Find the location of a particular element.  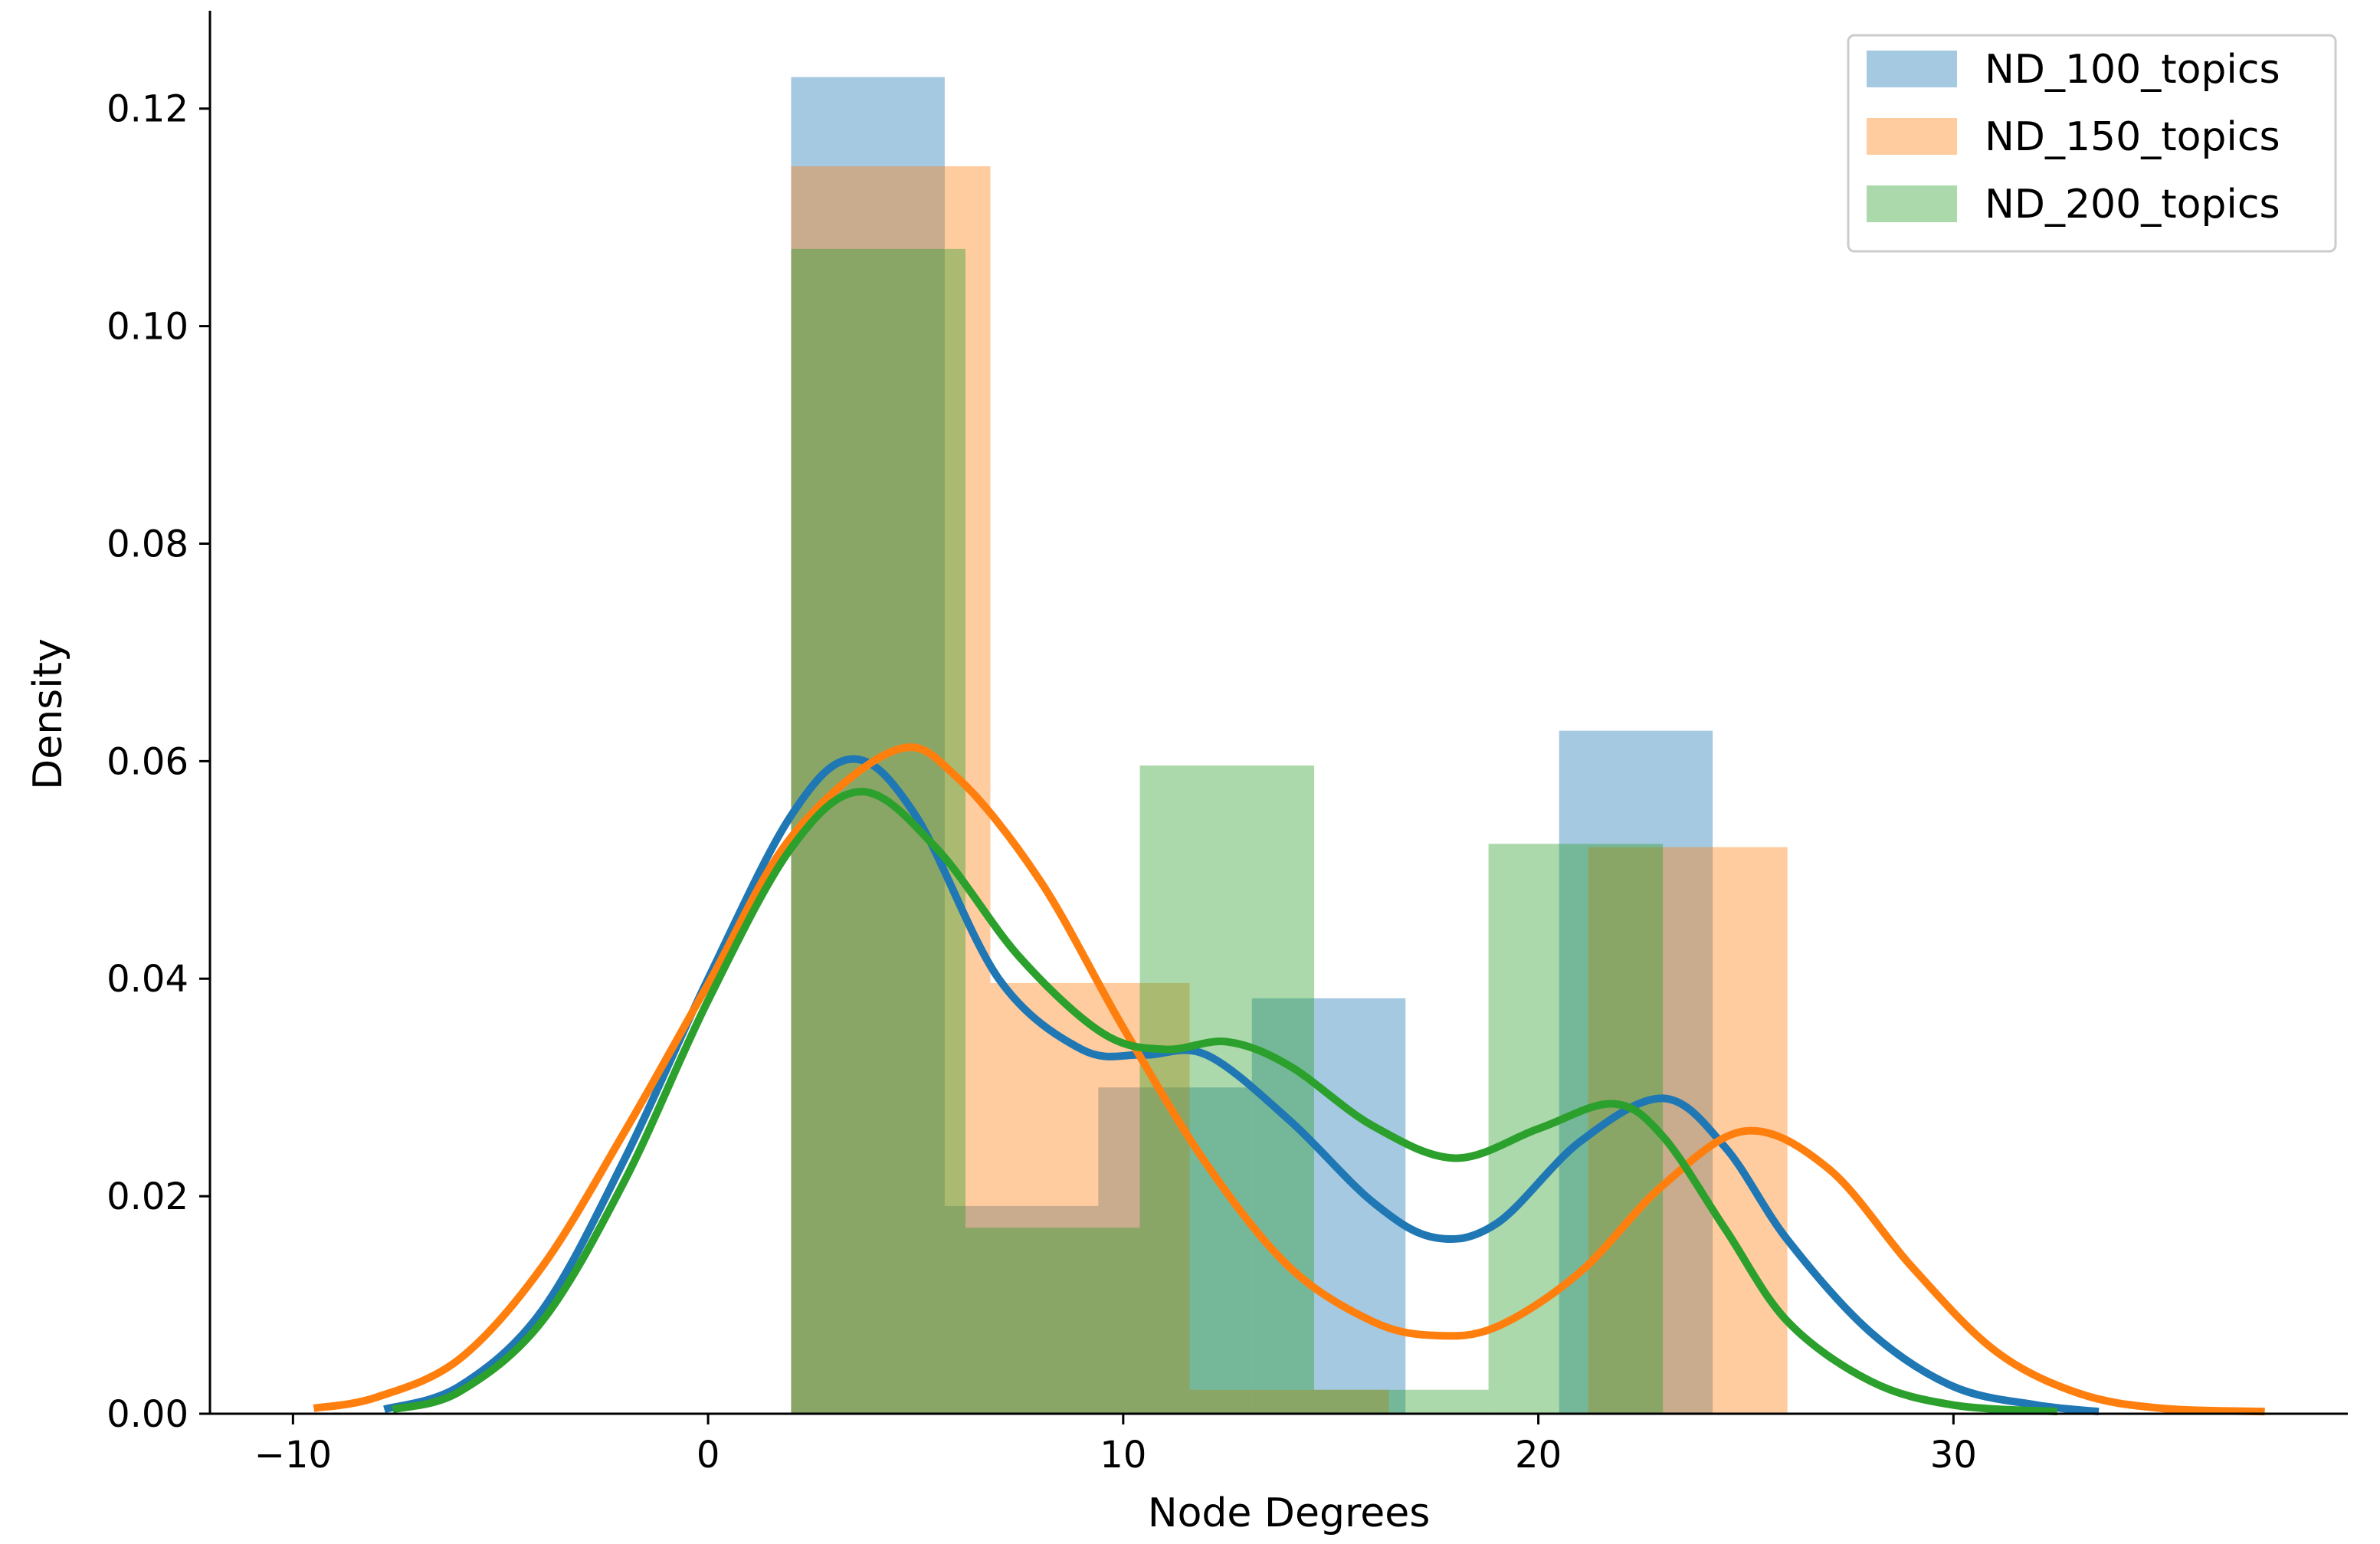

y-tick-label: 0.04 is located at coordinates (147, 979).